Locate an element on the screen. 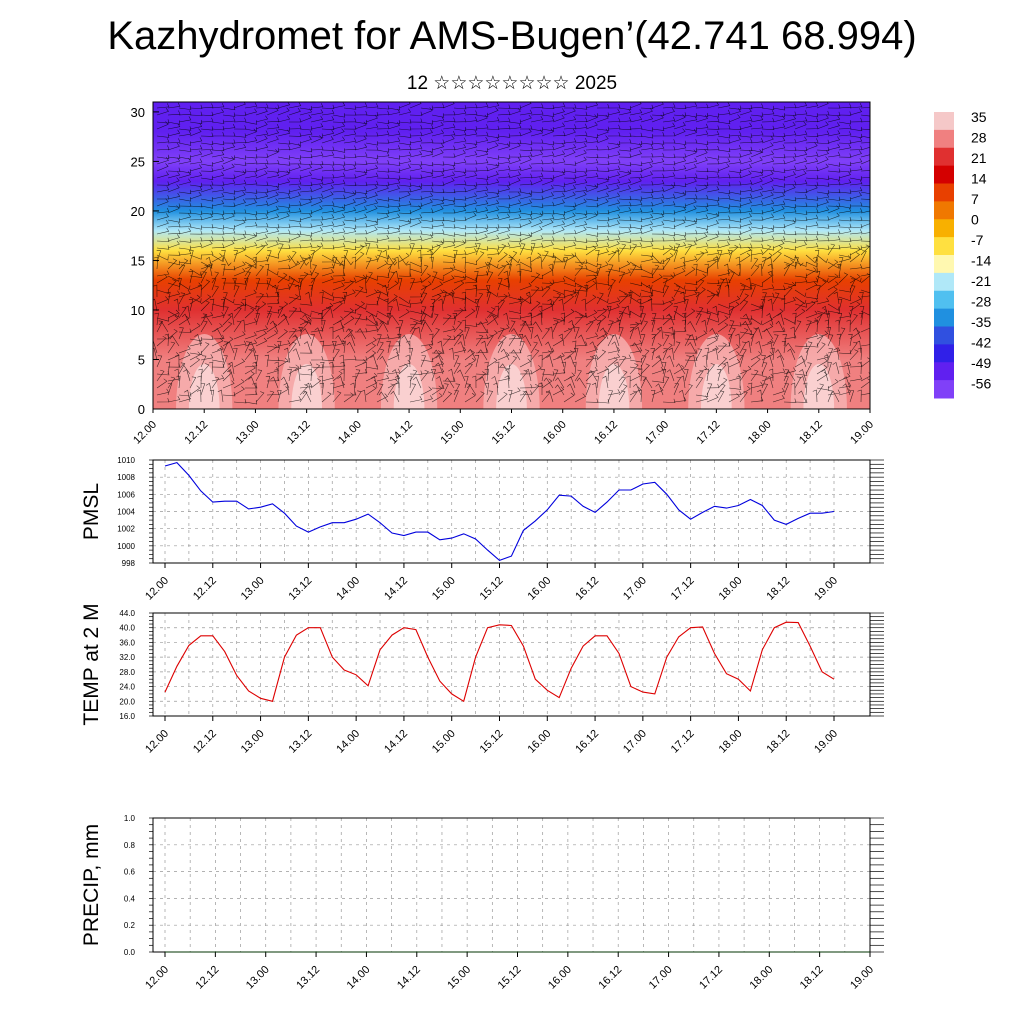 The width and height of the screenshot is (1024, 1024). x-tick-label: 15.12 is located at coordinates (492, 742).